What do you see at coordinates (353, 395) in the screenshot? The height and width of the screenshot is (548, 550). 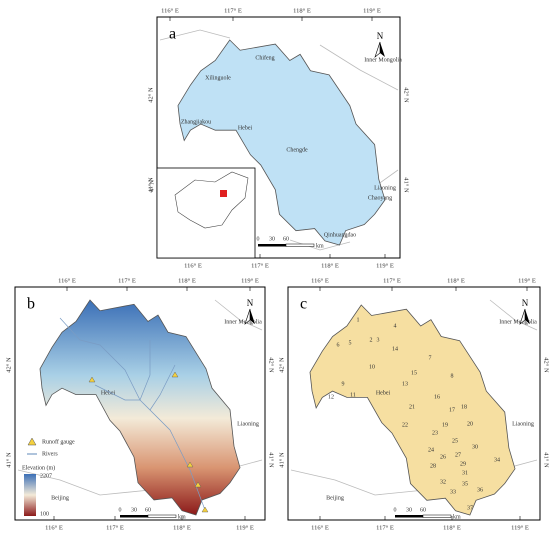 I see `subbasin-label: 11` at bounding box center [353, 395].